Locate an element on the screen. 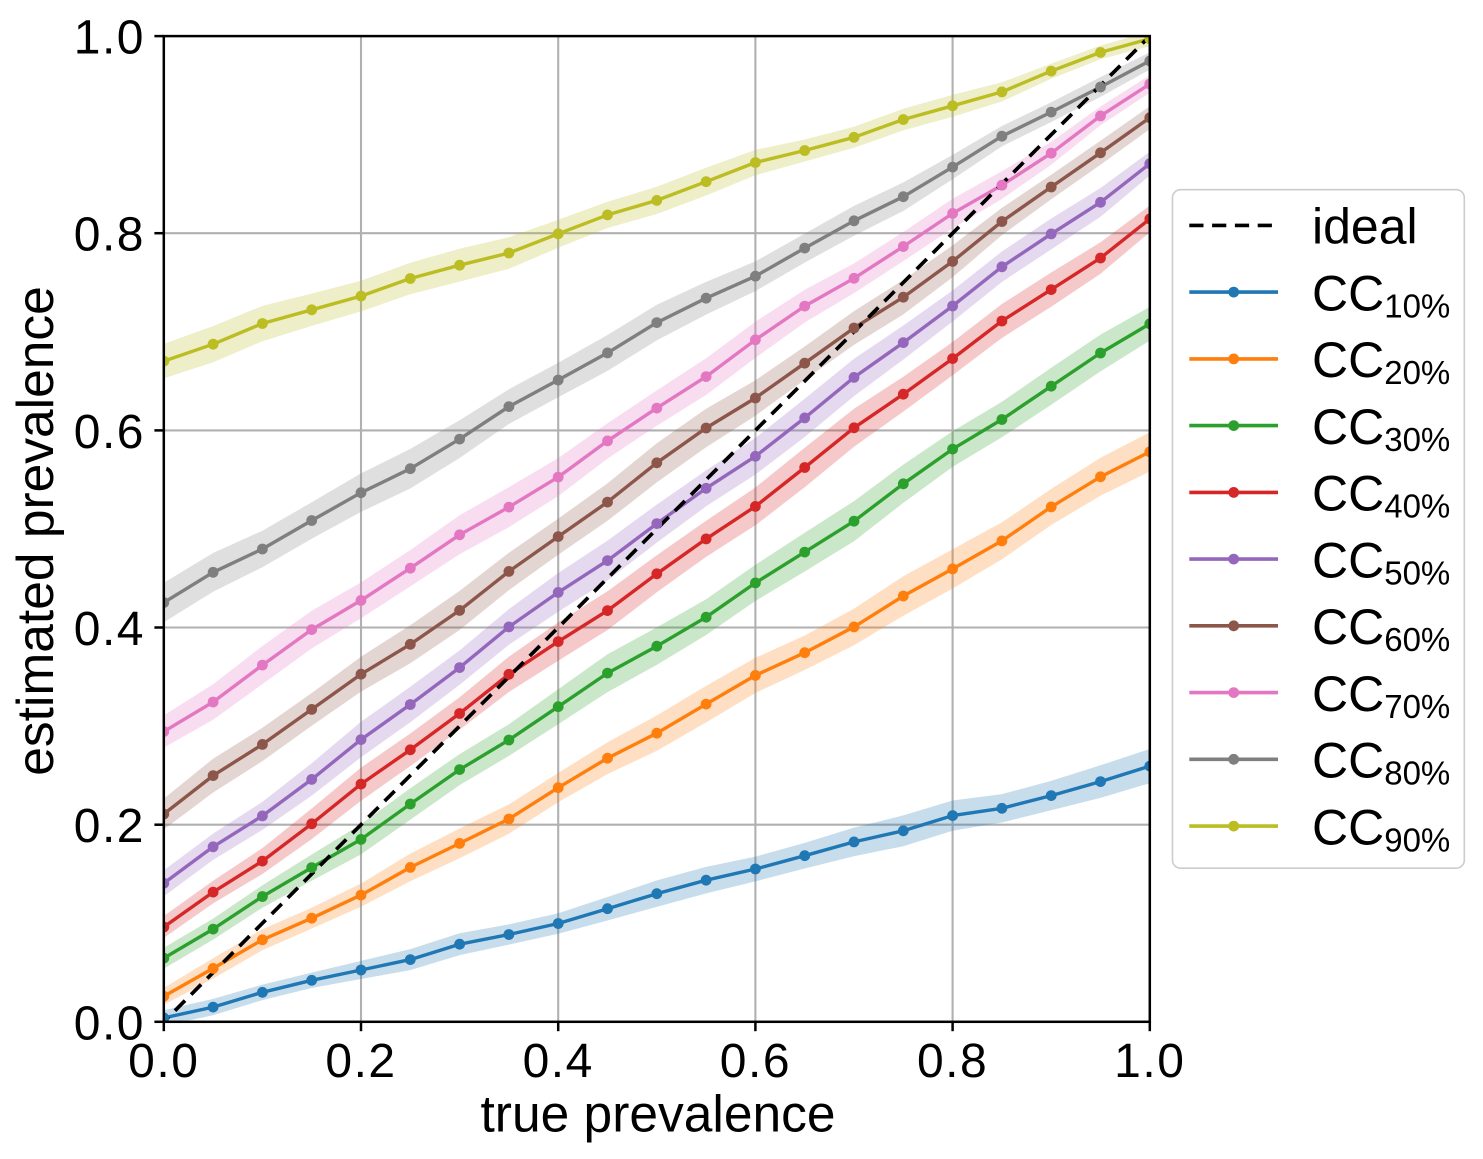  svg-text: CC40% is located at coordinates (1381, 495).